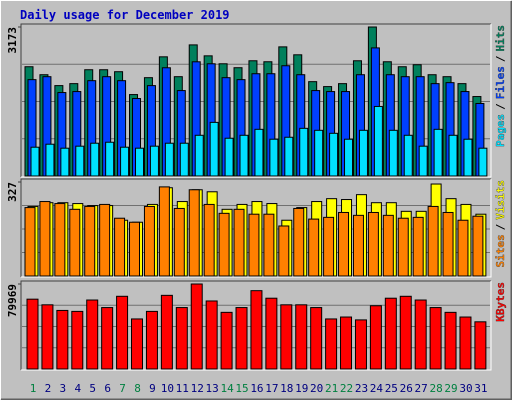 The width and height of the screenshot is (512, 400). Describe the element at coordinates (107, 388) in the screenshot. I see `x-tick-label: 6` at that location.